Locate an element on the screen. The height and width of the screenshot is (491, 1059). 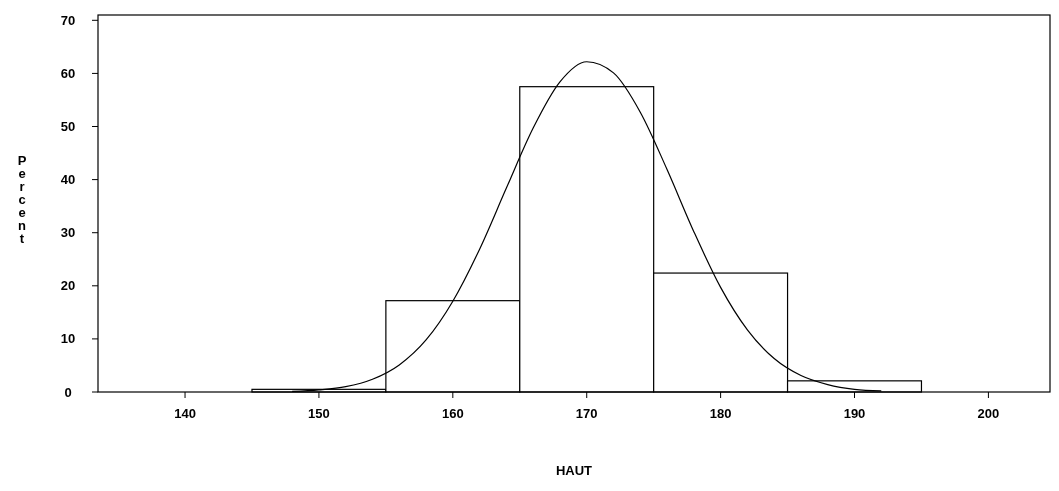
y-tick-label: 20 is located at coordinates (68, 286).